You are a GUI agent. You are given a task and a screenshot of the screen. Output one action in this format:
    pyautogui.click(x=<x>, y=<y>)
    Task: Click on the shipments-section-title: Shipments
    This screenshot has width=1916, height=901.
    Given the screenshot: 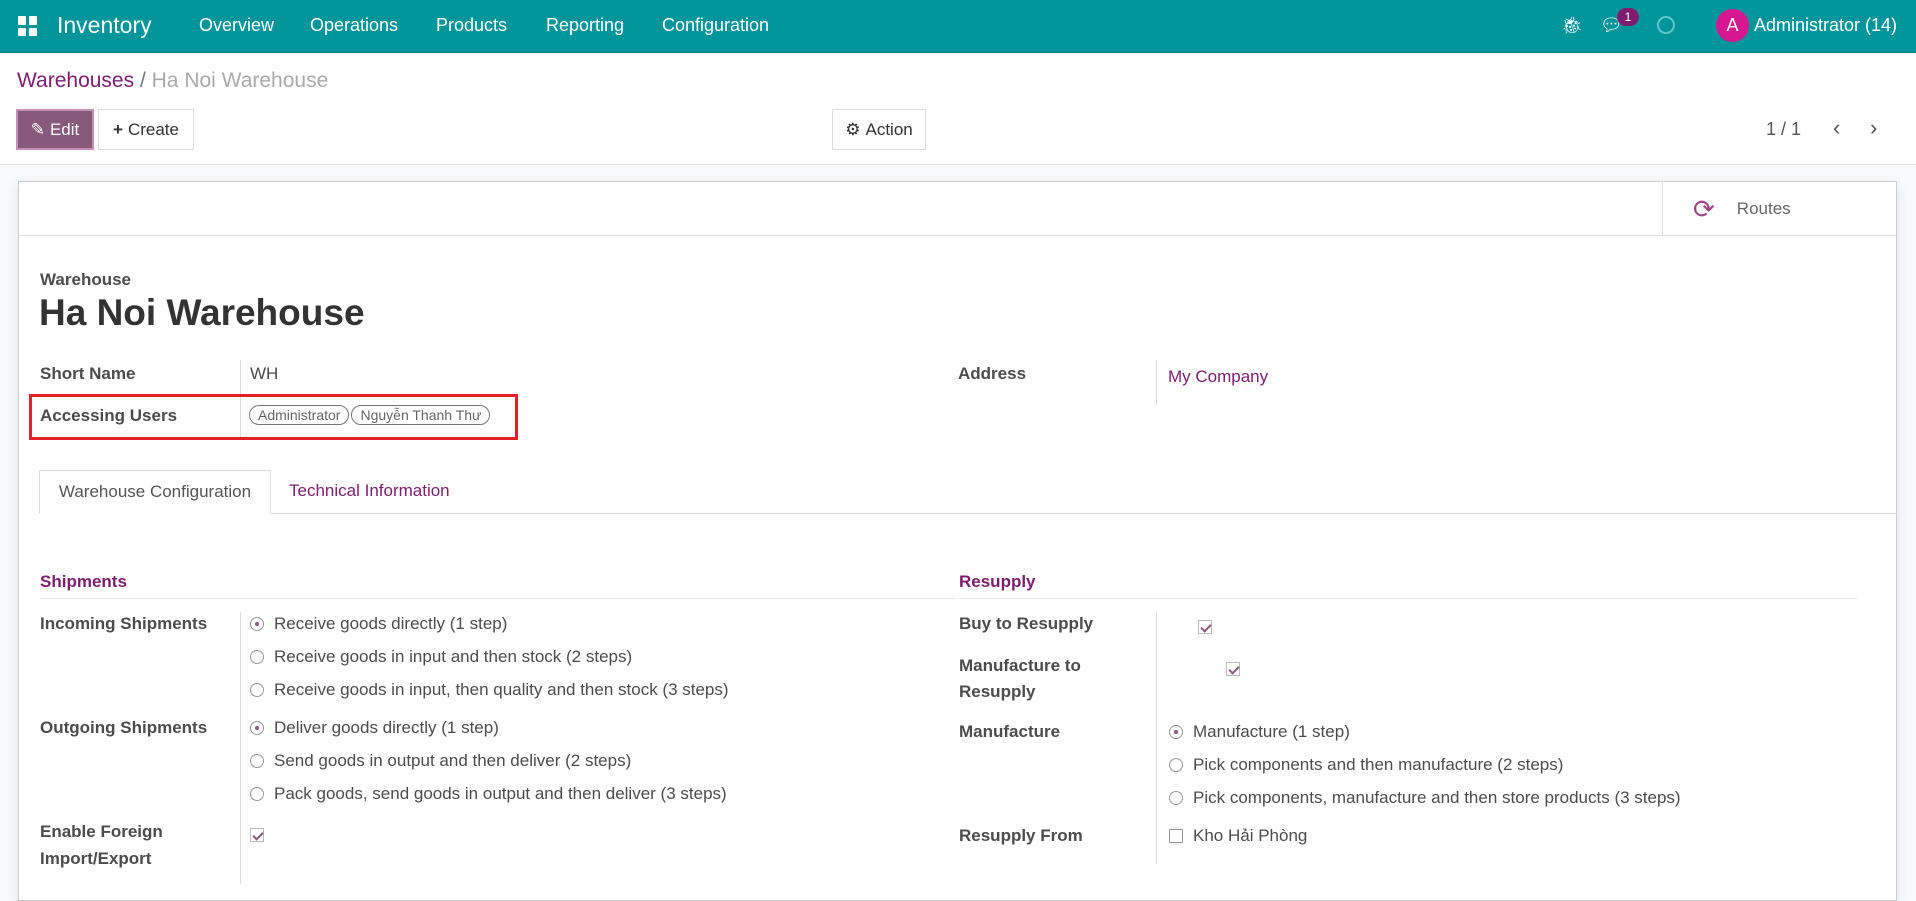 What is the action you would take?
    pyautogui.click(x=498, y=585)
    